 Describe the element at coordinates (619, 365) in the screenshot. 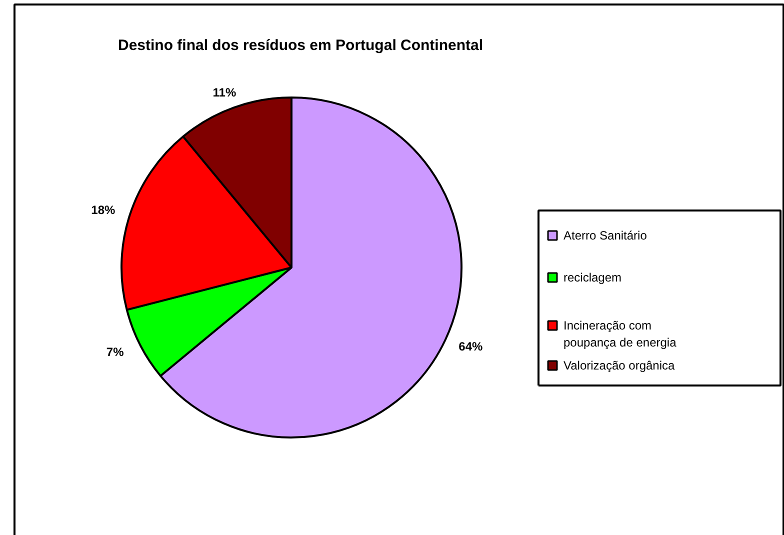

I see `legend-label: Valorização orgânica` at that location.